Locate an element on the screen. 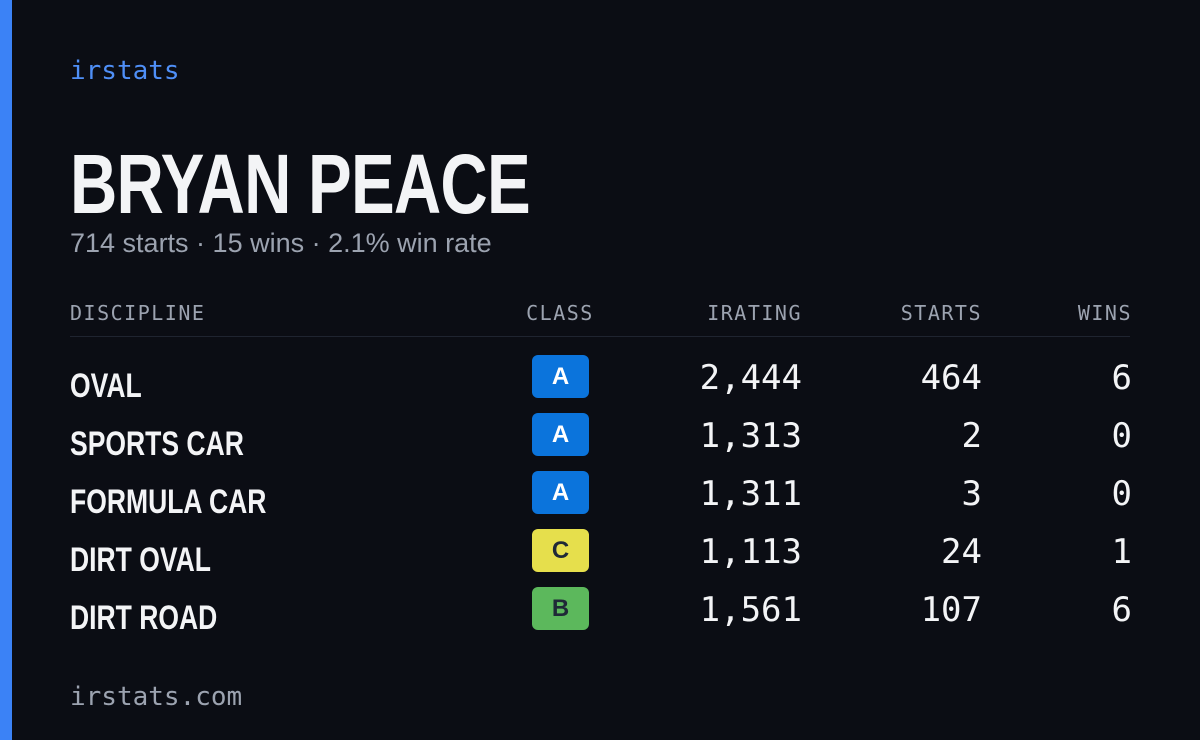  column-header: CLASS is located at coordinates (560, 313).